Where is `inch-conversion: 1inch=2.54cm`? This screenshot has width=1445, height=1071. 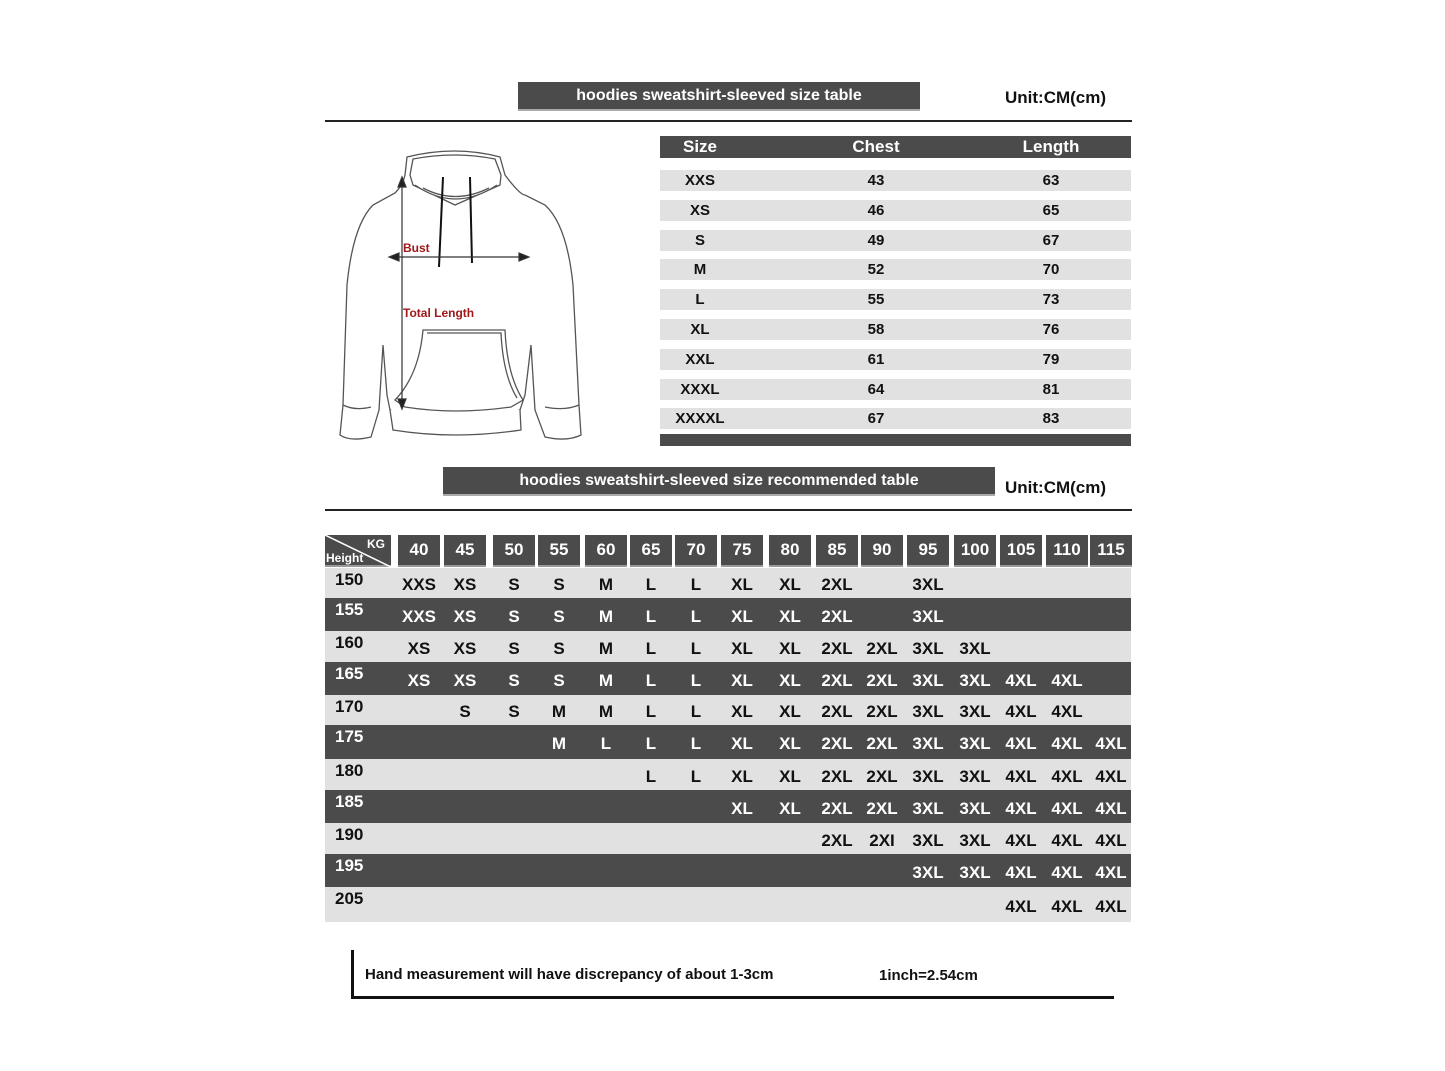
inch-conversion: 1inch=2.54cm is located at coordinates (928, 975).